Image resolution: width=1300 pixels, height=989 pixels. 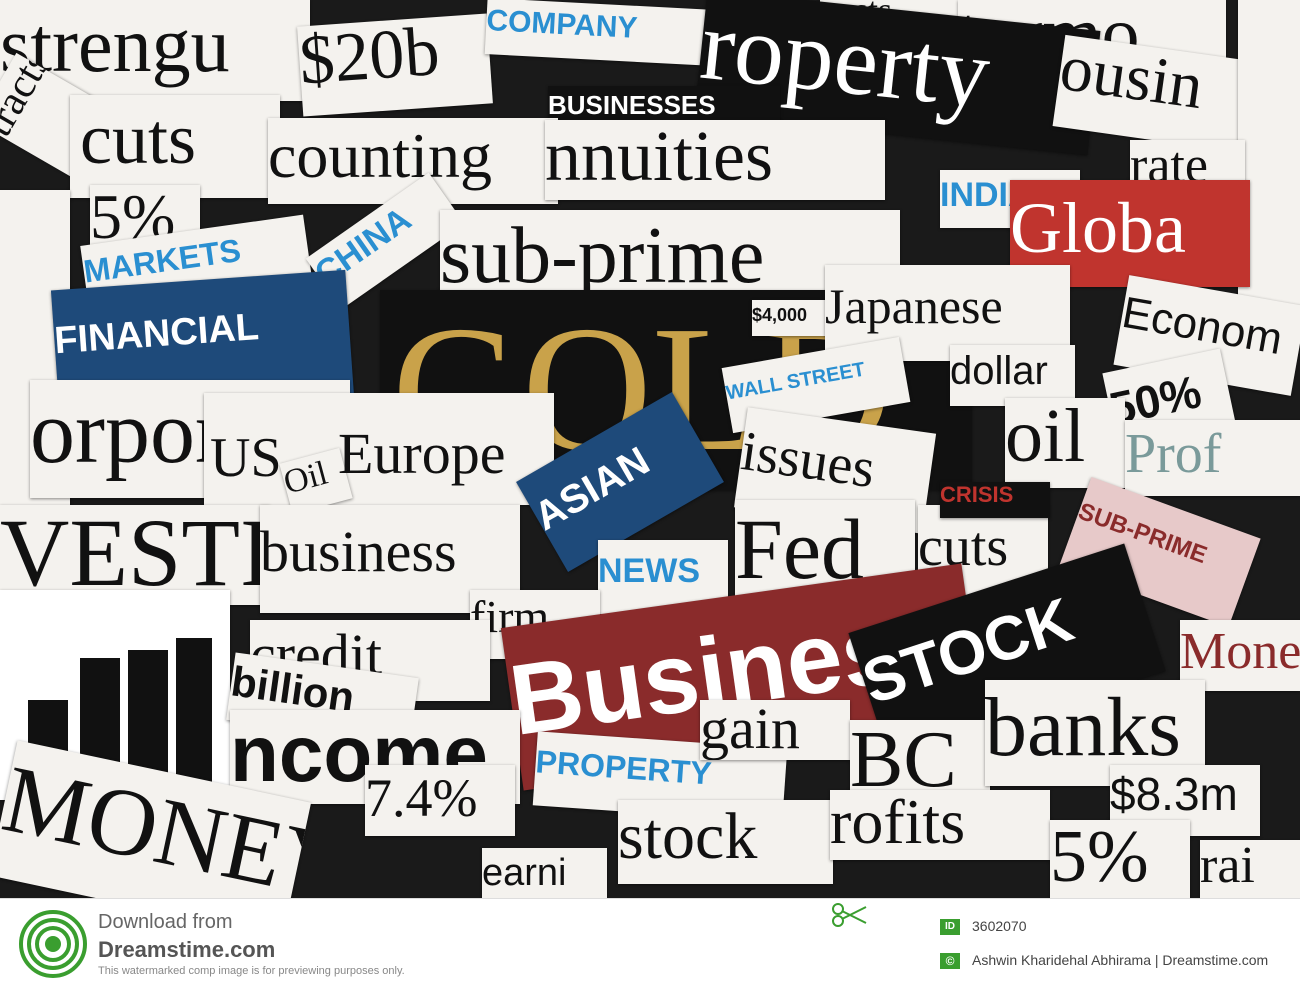 I want to click on clipping-4000: $4,000, so click(x=791, y=318).